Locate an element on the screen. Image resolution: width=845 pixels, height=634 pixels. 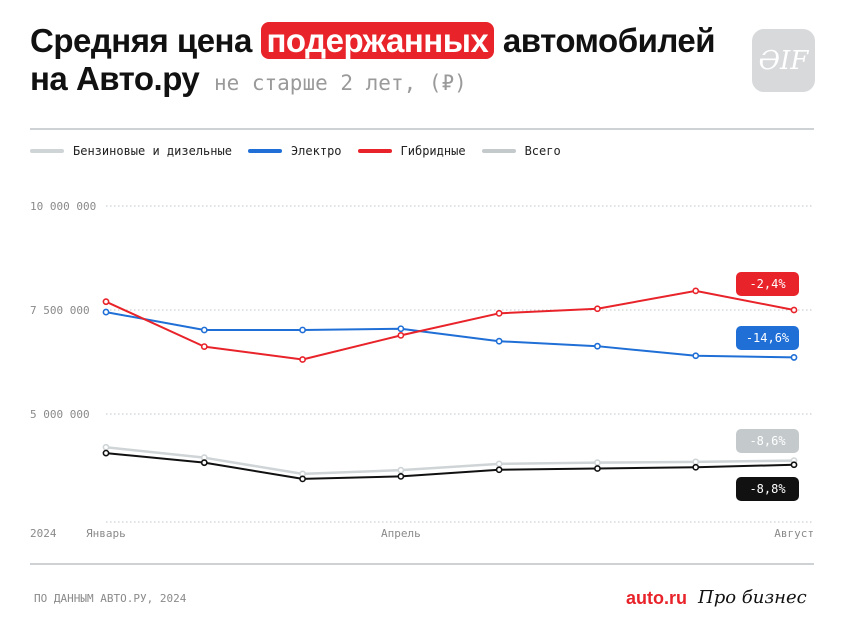
legend-label-total: Всего is located at coordinates (542, 151).